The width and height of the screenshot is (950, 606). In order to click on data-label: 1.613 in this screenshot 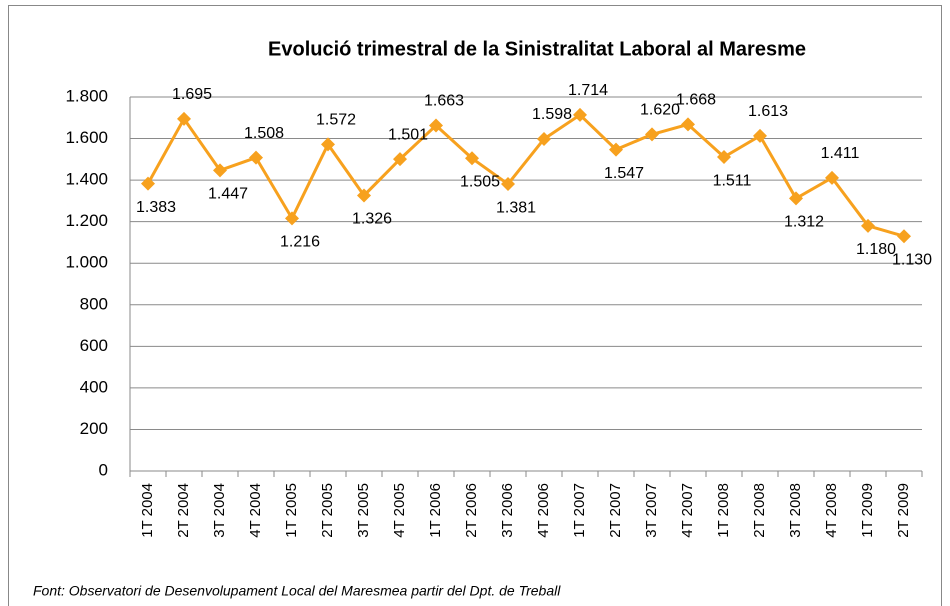, I will do `click(768, 111)`.